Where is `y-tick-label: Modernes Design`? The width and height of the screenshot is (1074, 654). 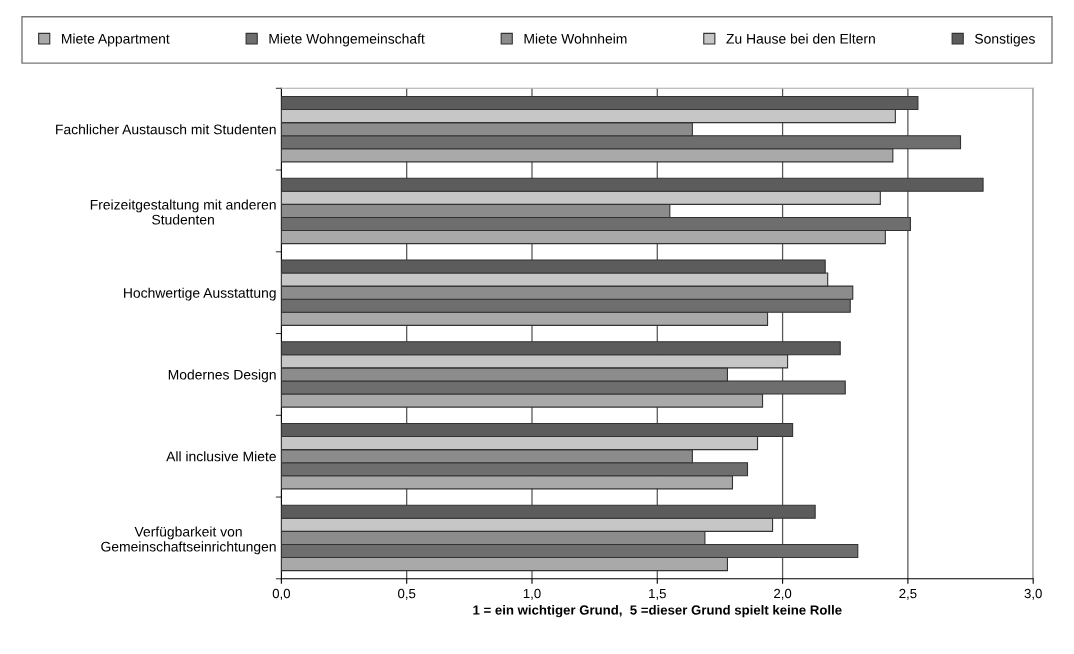
y-tick-label: Modernes Design is located at coordinates (222, 376).